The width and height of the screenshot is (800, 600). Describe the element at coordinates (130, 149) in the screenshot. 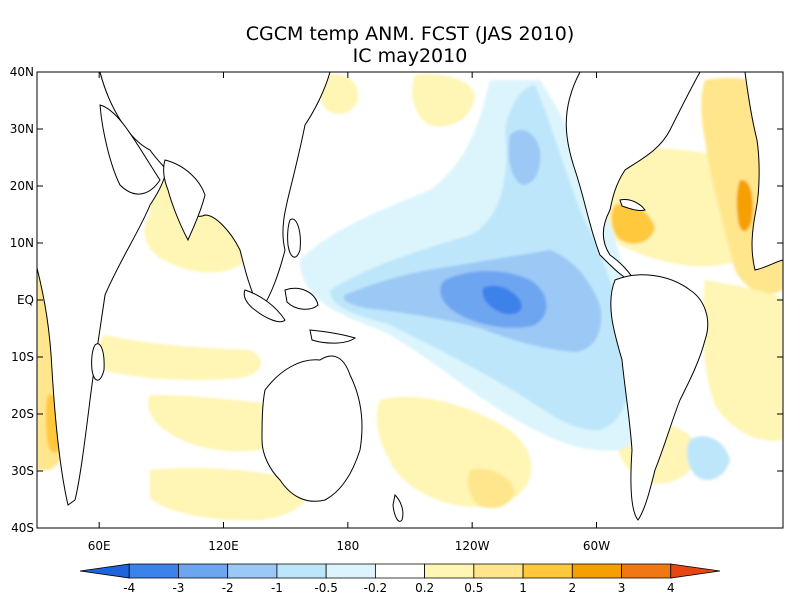

I see `land-arabia` at that location.